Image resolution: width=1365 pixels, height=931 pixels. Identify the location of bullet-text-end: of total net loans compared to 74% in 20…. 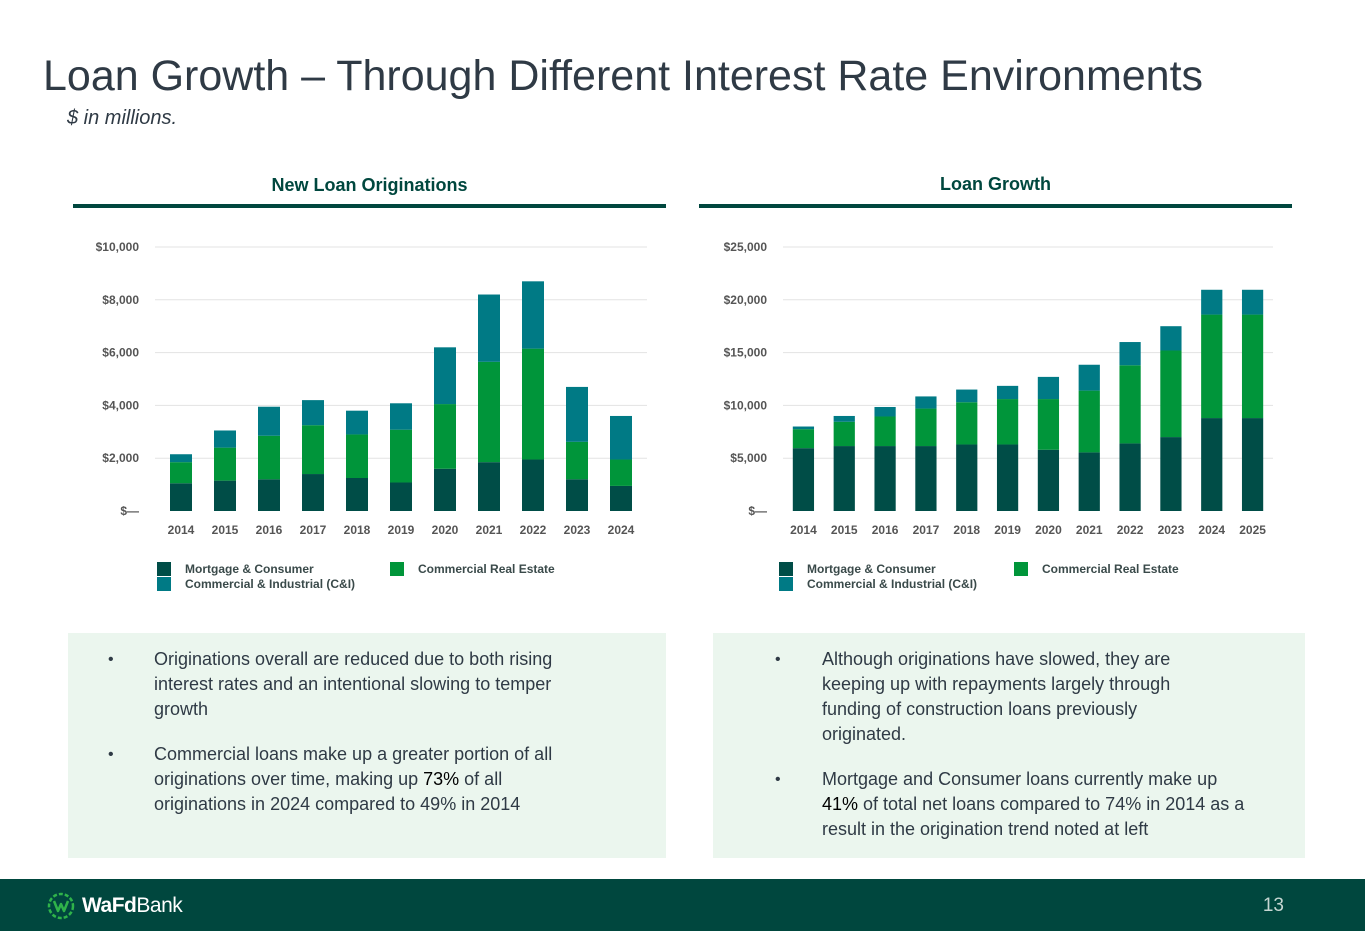
(1033, 816).